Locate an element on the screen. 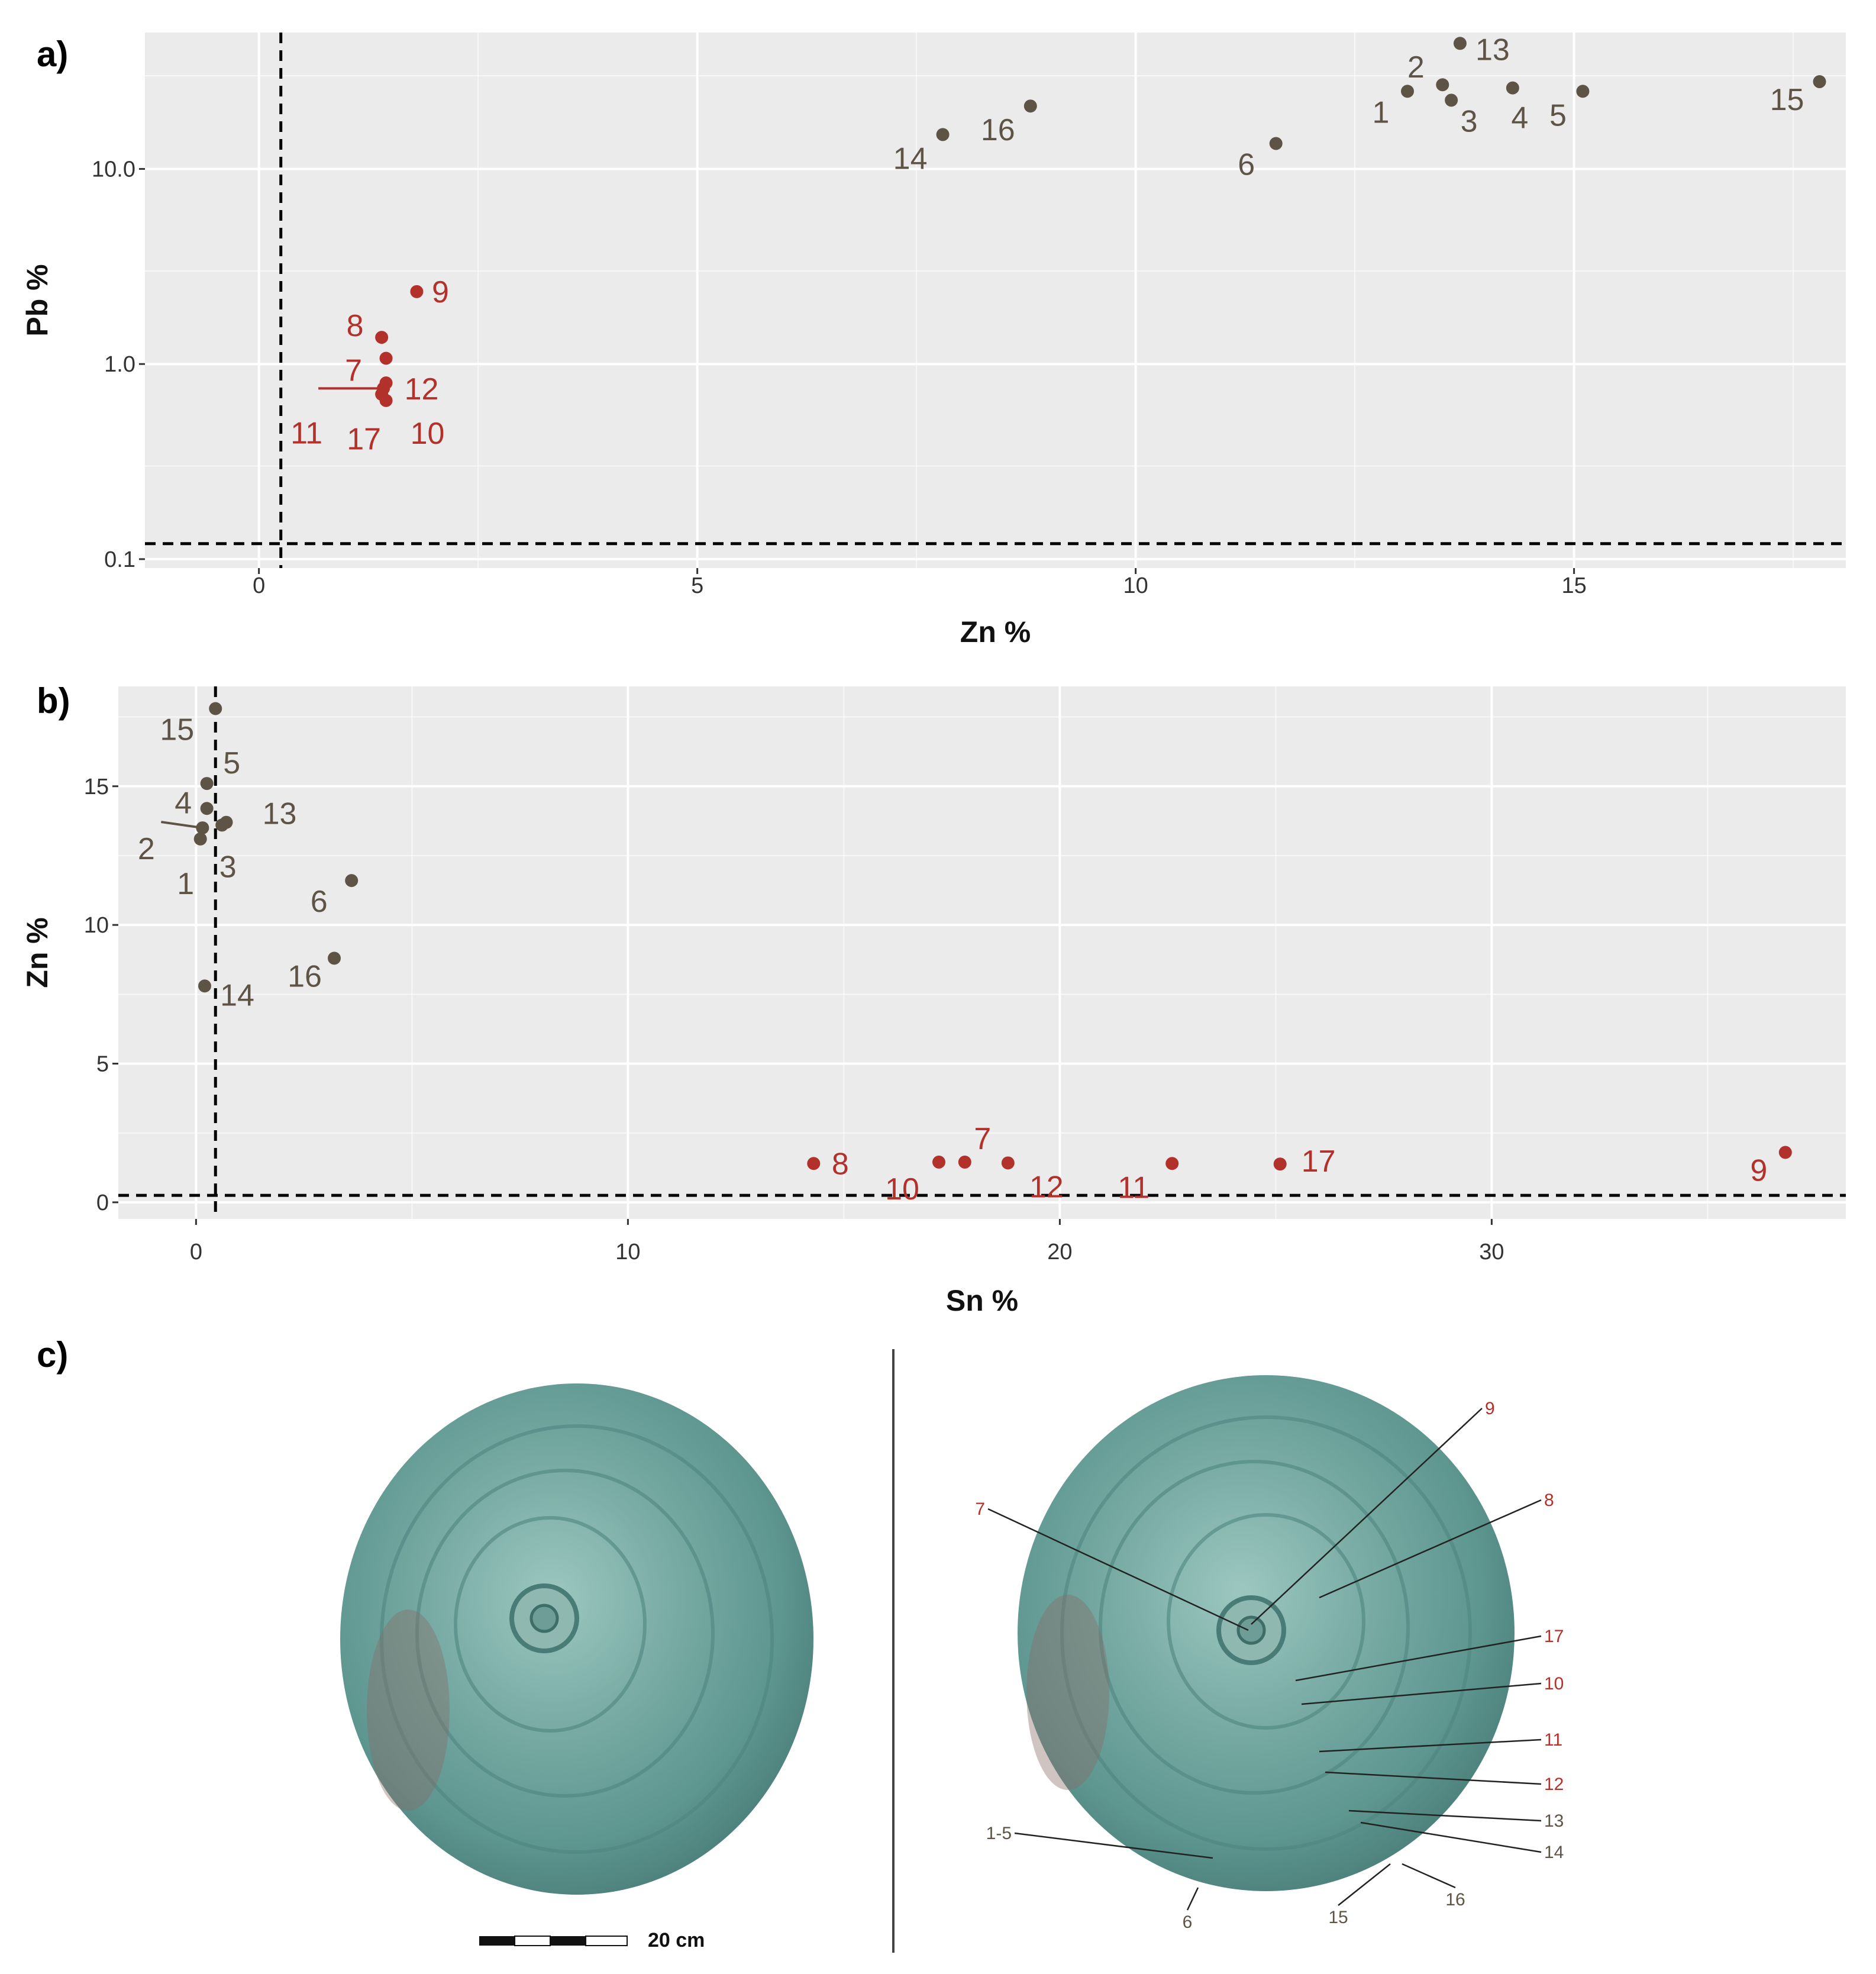 The height and width of the screenshot is (1974, 1876). photo-sample-label-6: 6 is located at coordinates (1188, 1922).